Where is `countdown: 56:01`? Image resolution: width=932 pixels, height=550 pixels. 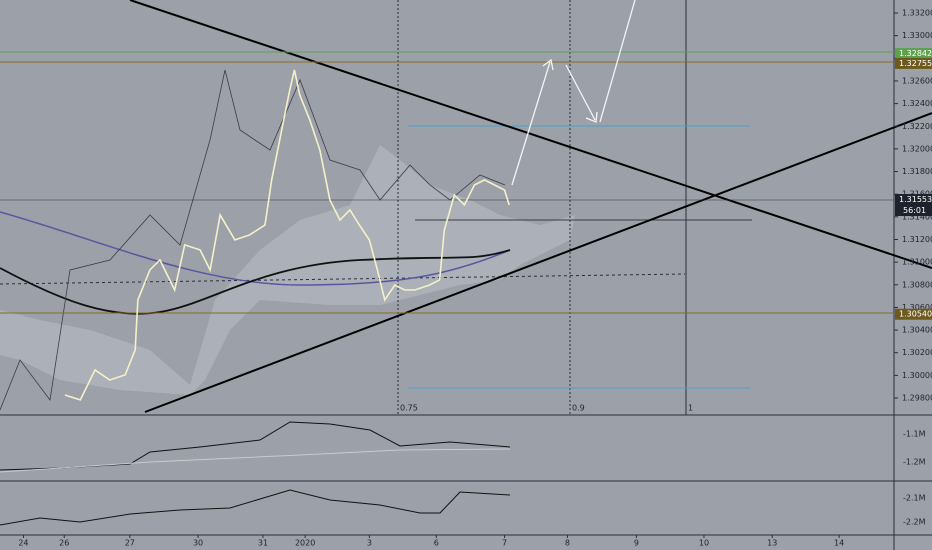
countdown: 56:01 is located at coordinates (914, 210).